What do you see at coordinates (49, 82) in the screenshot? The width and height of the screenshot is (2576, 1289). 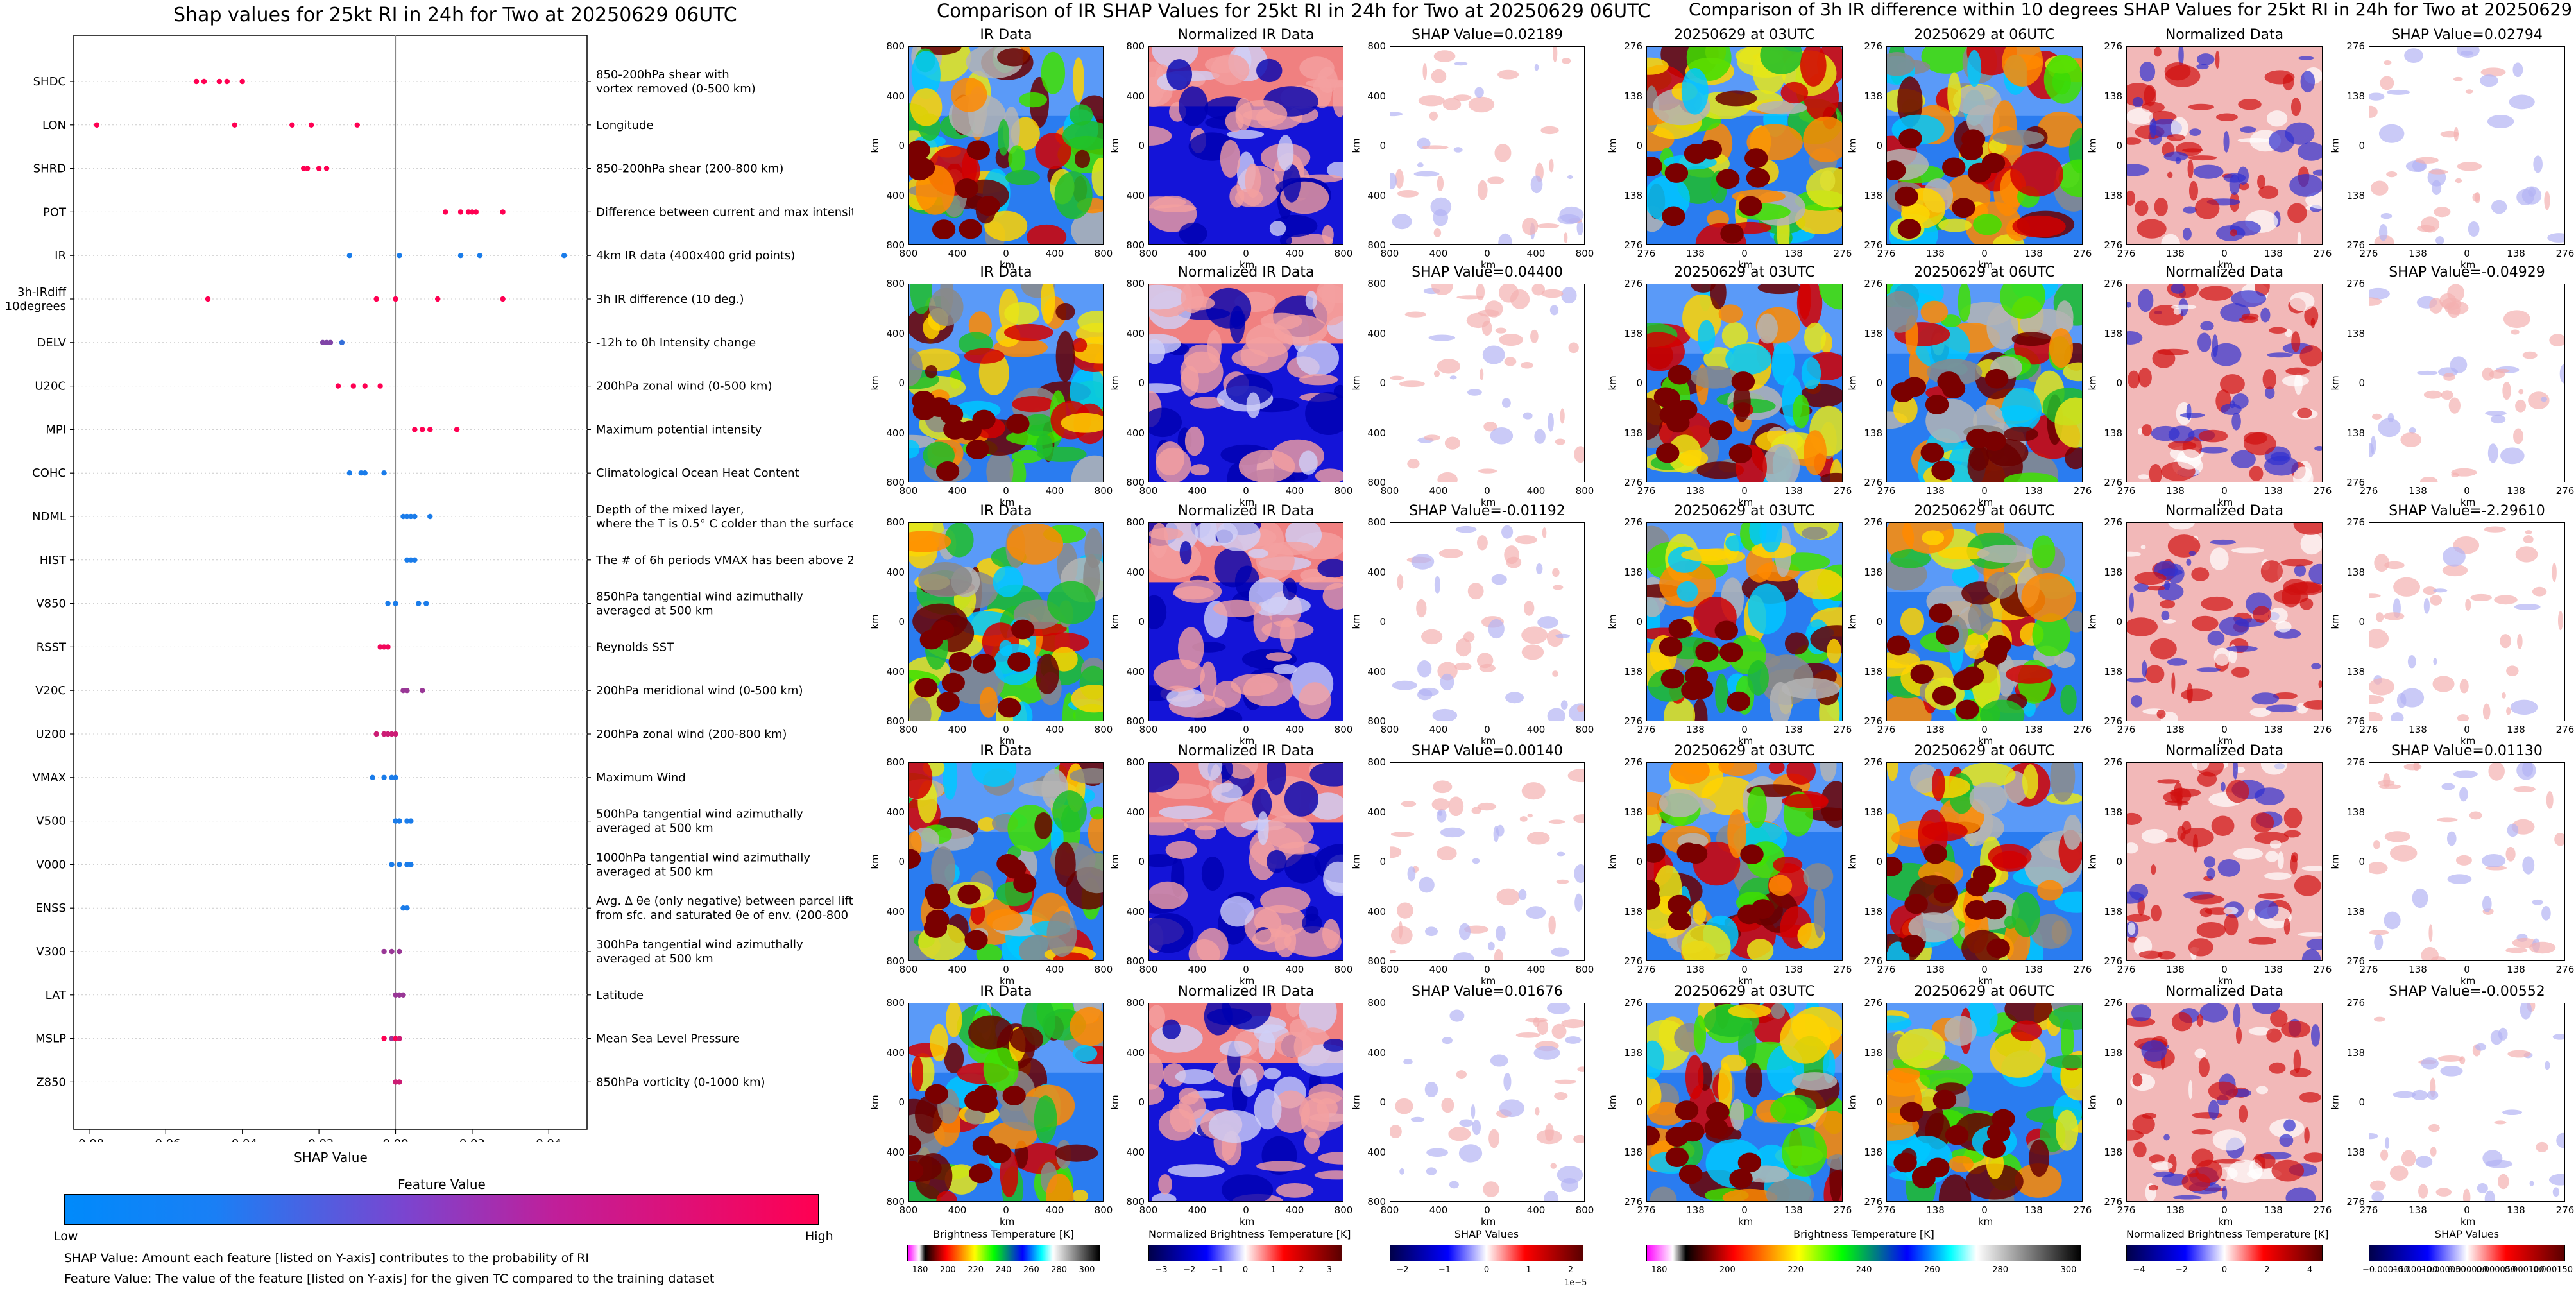 I see `feature-name-label: SHDC` at bounding box center [49, 82].